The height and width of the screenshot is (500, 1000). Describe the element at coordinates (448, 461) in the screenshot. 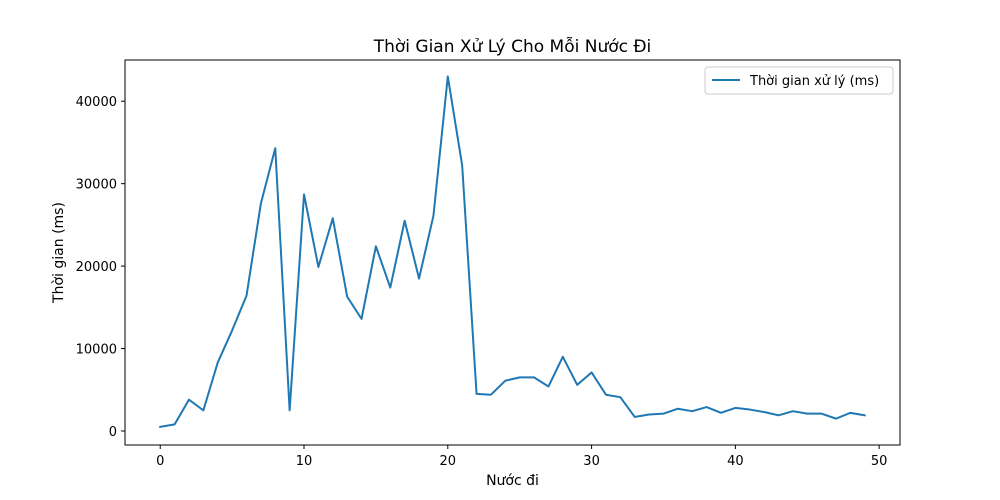

I see `x-tick-label: 20` at that location.